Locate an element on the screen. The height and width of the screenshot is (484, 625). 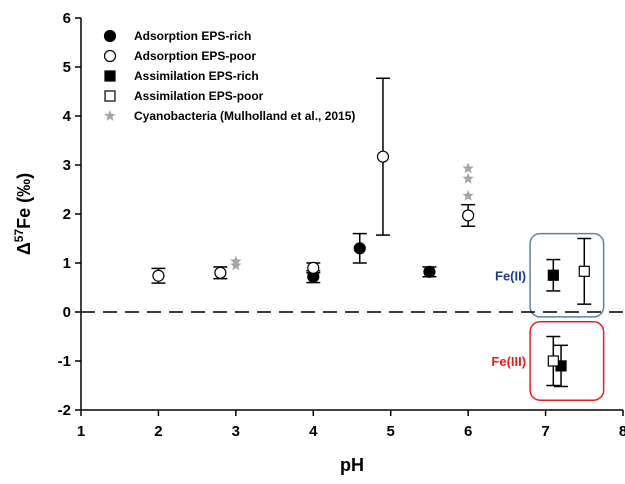
point-assimilation-eps-rich is located at coordinates (553, 275).